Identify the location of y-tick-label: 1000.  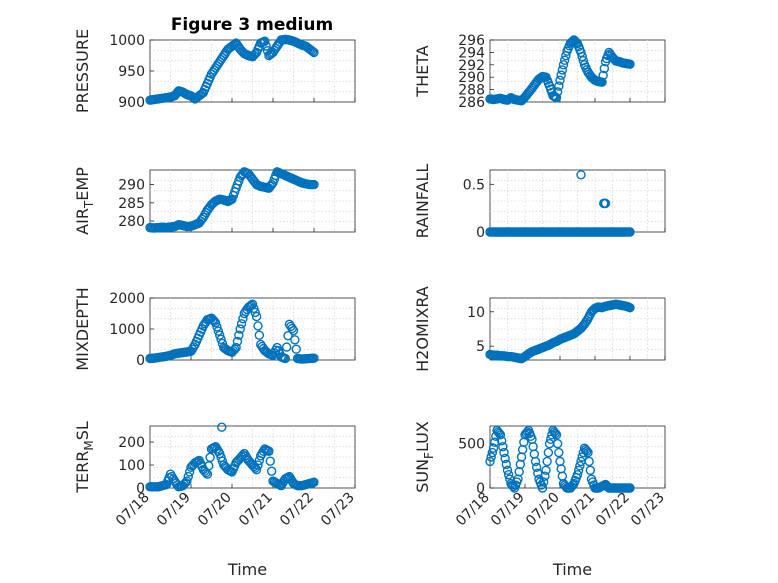
(127, 330).